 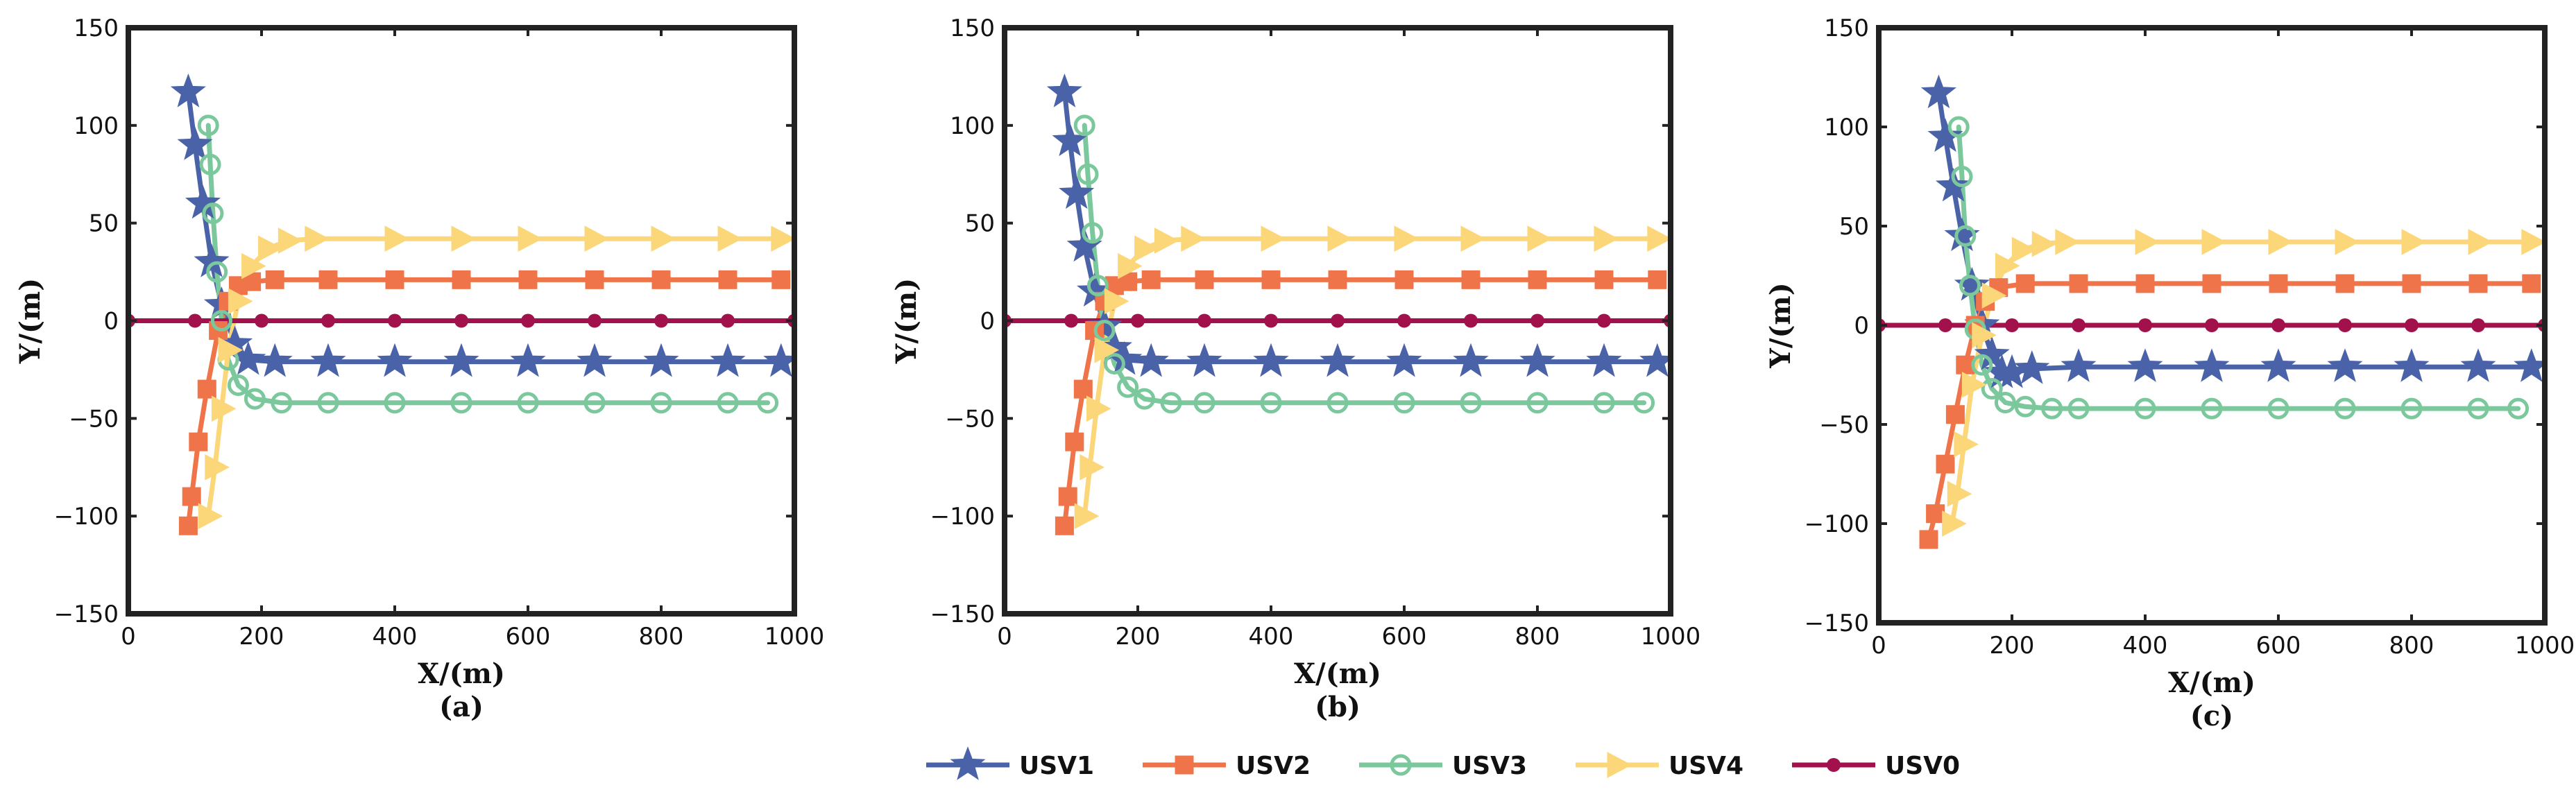 I want to click on x-tick-label: 800, so click(x=2411, y=646).